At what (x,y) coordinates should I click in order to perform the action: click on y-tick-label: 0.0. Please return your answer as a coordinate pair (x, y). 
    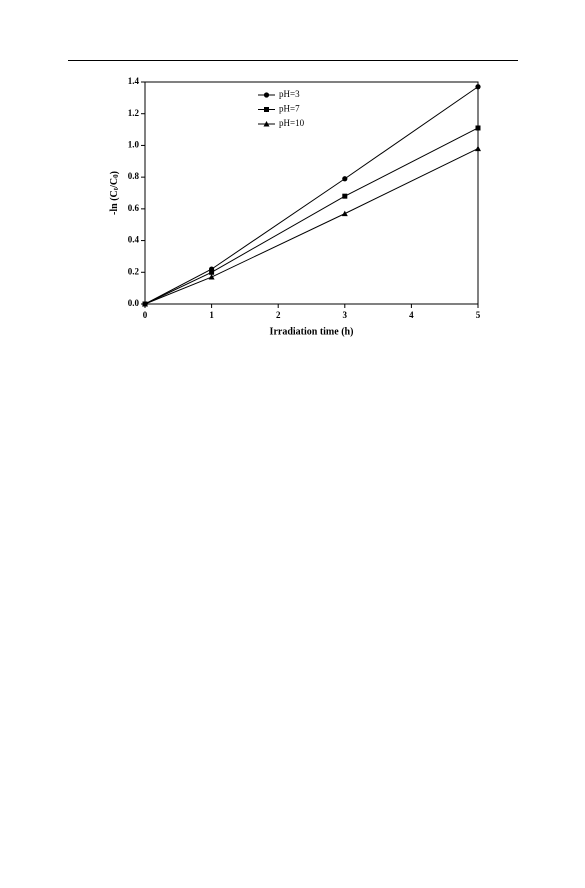
    Looking at the image, I should click on (134, 303).